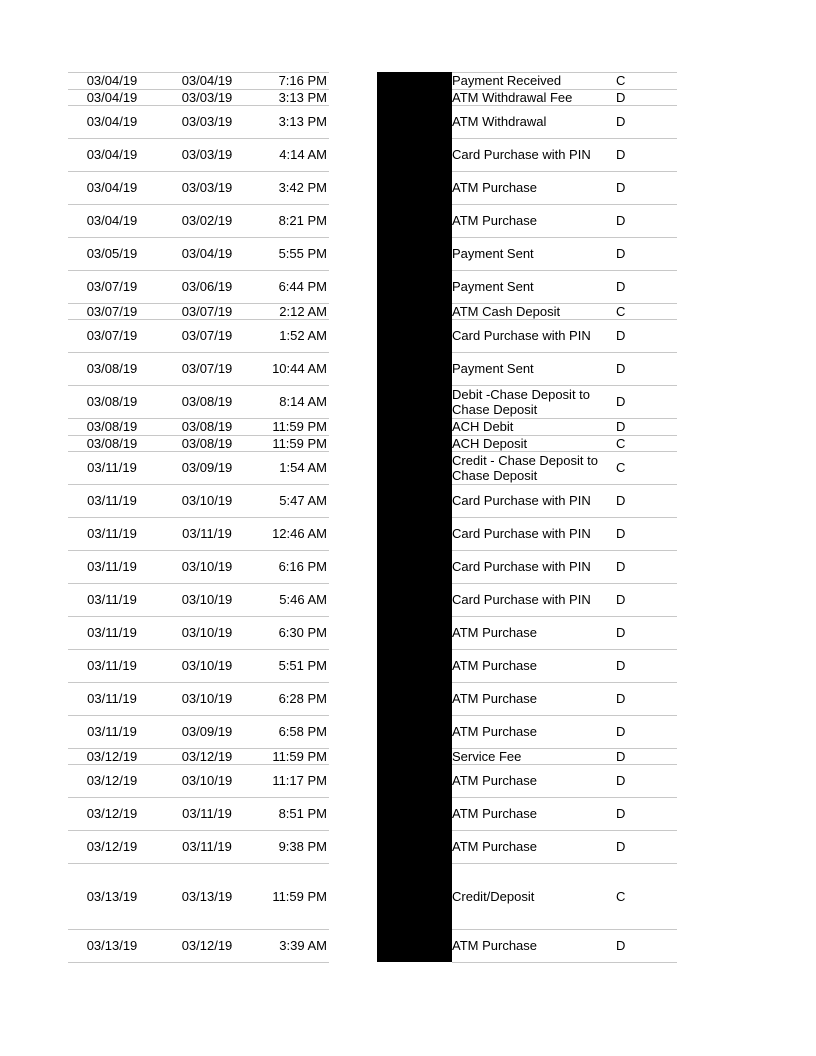  What do you see at coordinates (302, 731) in the screenshot?
I see `transaction-time: 6:58 PM` at bounding box center [302, 731].